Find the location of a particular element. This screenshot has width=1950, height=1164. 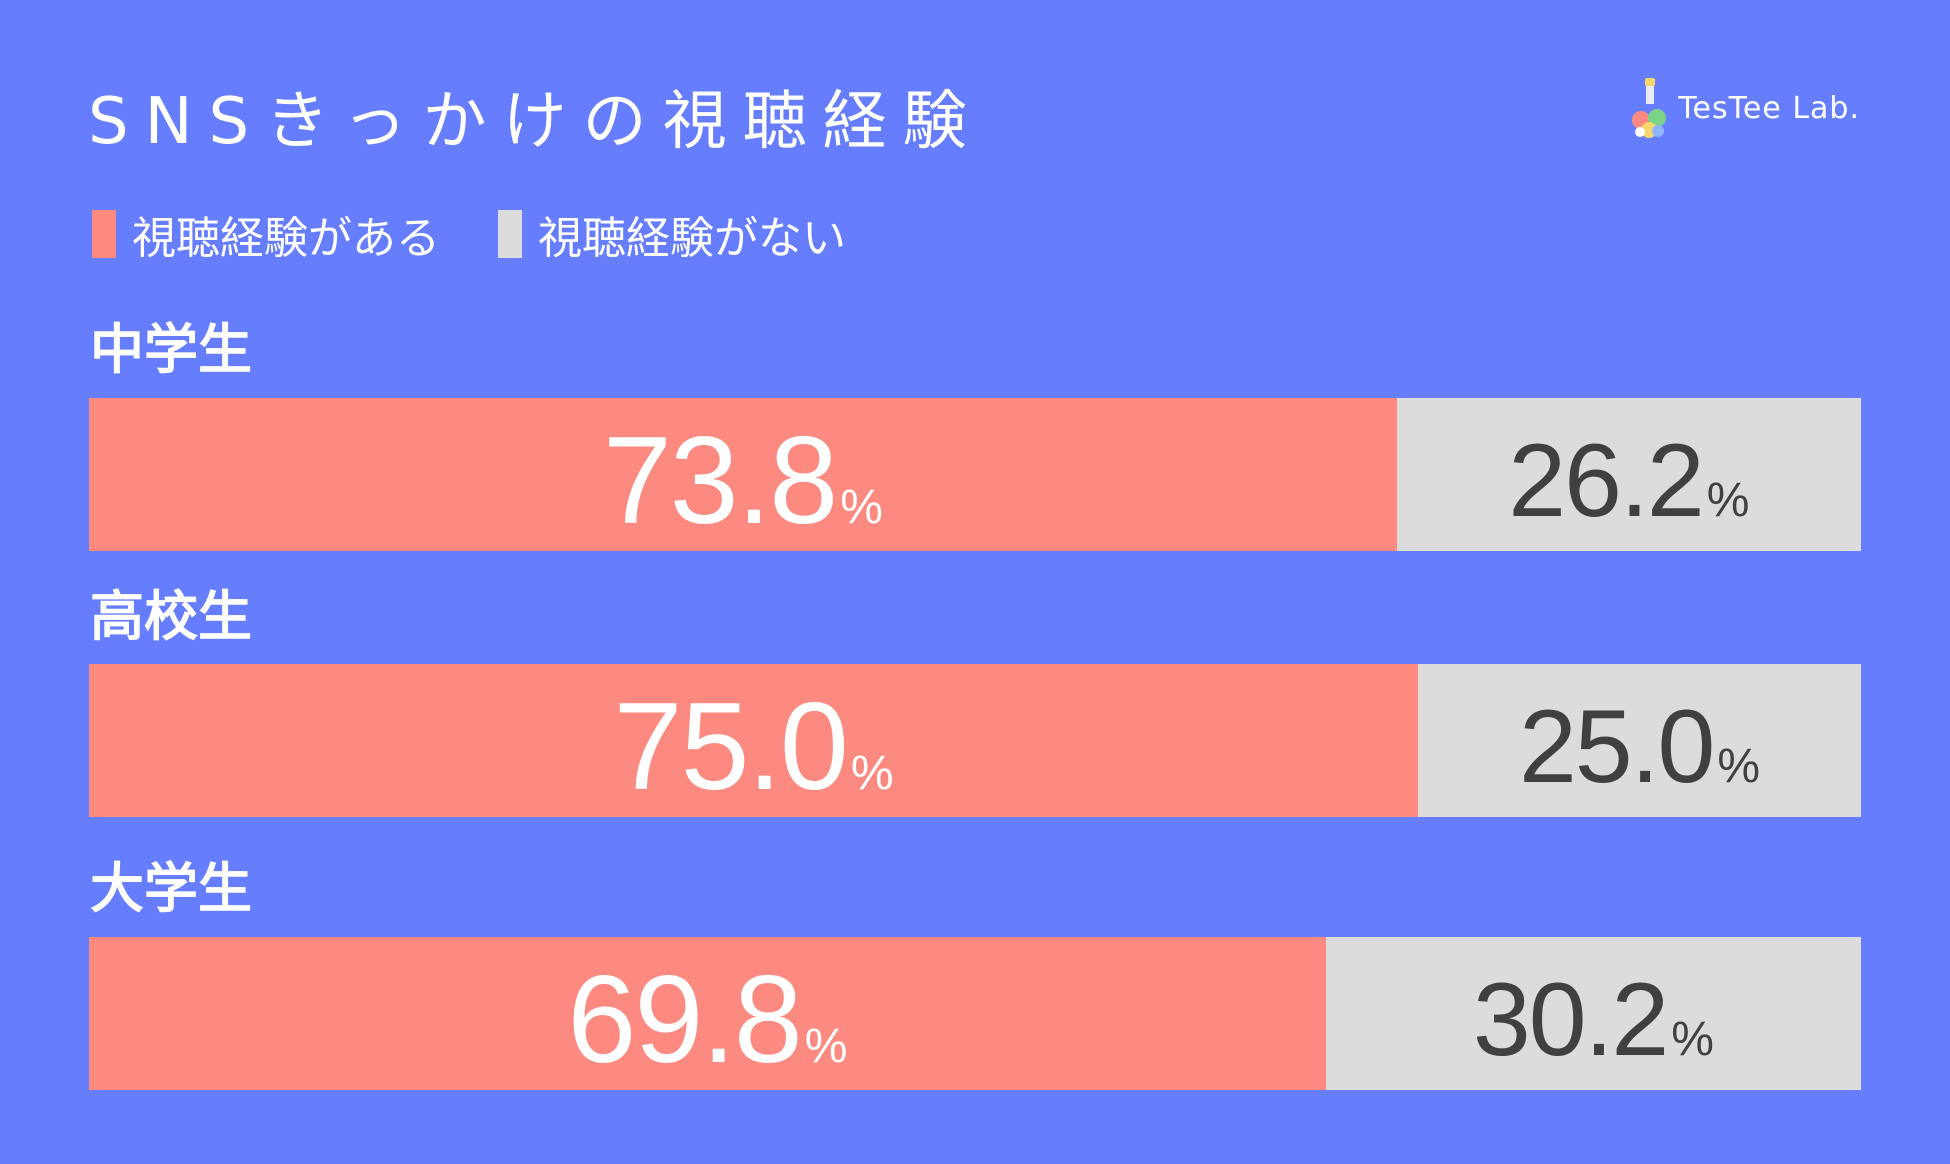

legend-item-no: 視聴経験がない is located at coordinates (672, 234).